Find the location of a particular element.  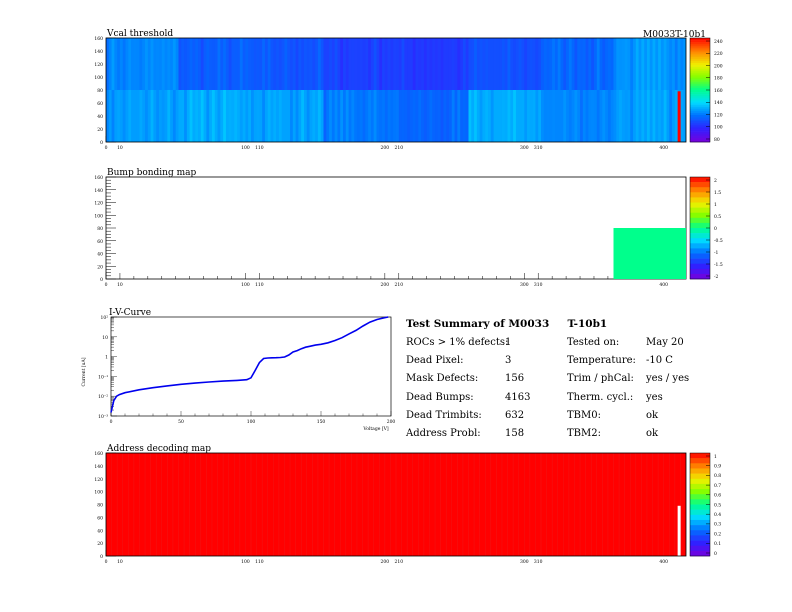

summary-label: Address Probl: is located at coordinates (443, 433).